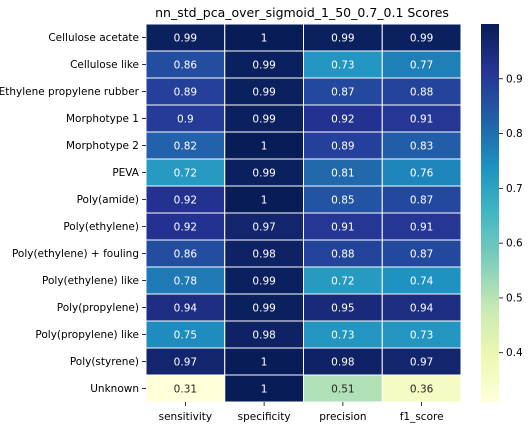 This screenshot has width=528, height=428. I want to click on colorbar-tick-label: 0.4, so click(514, 353).